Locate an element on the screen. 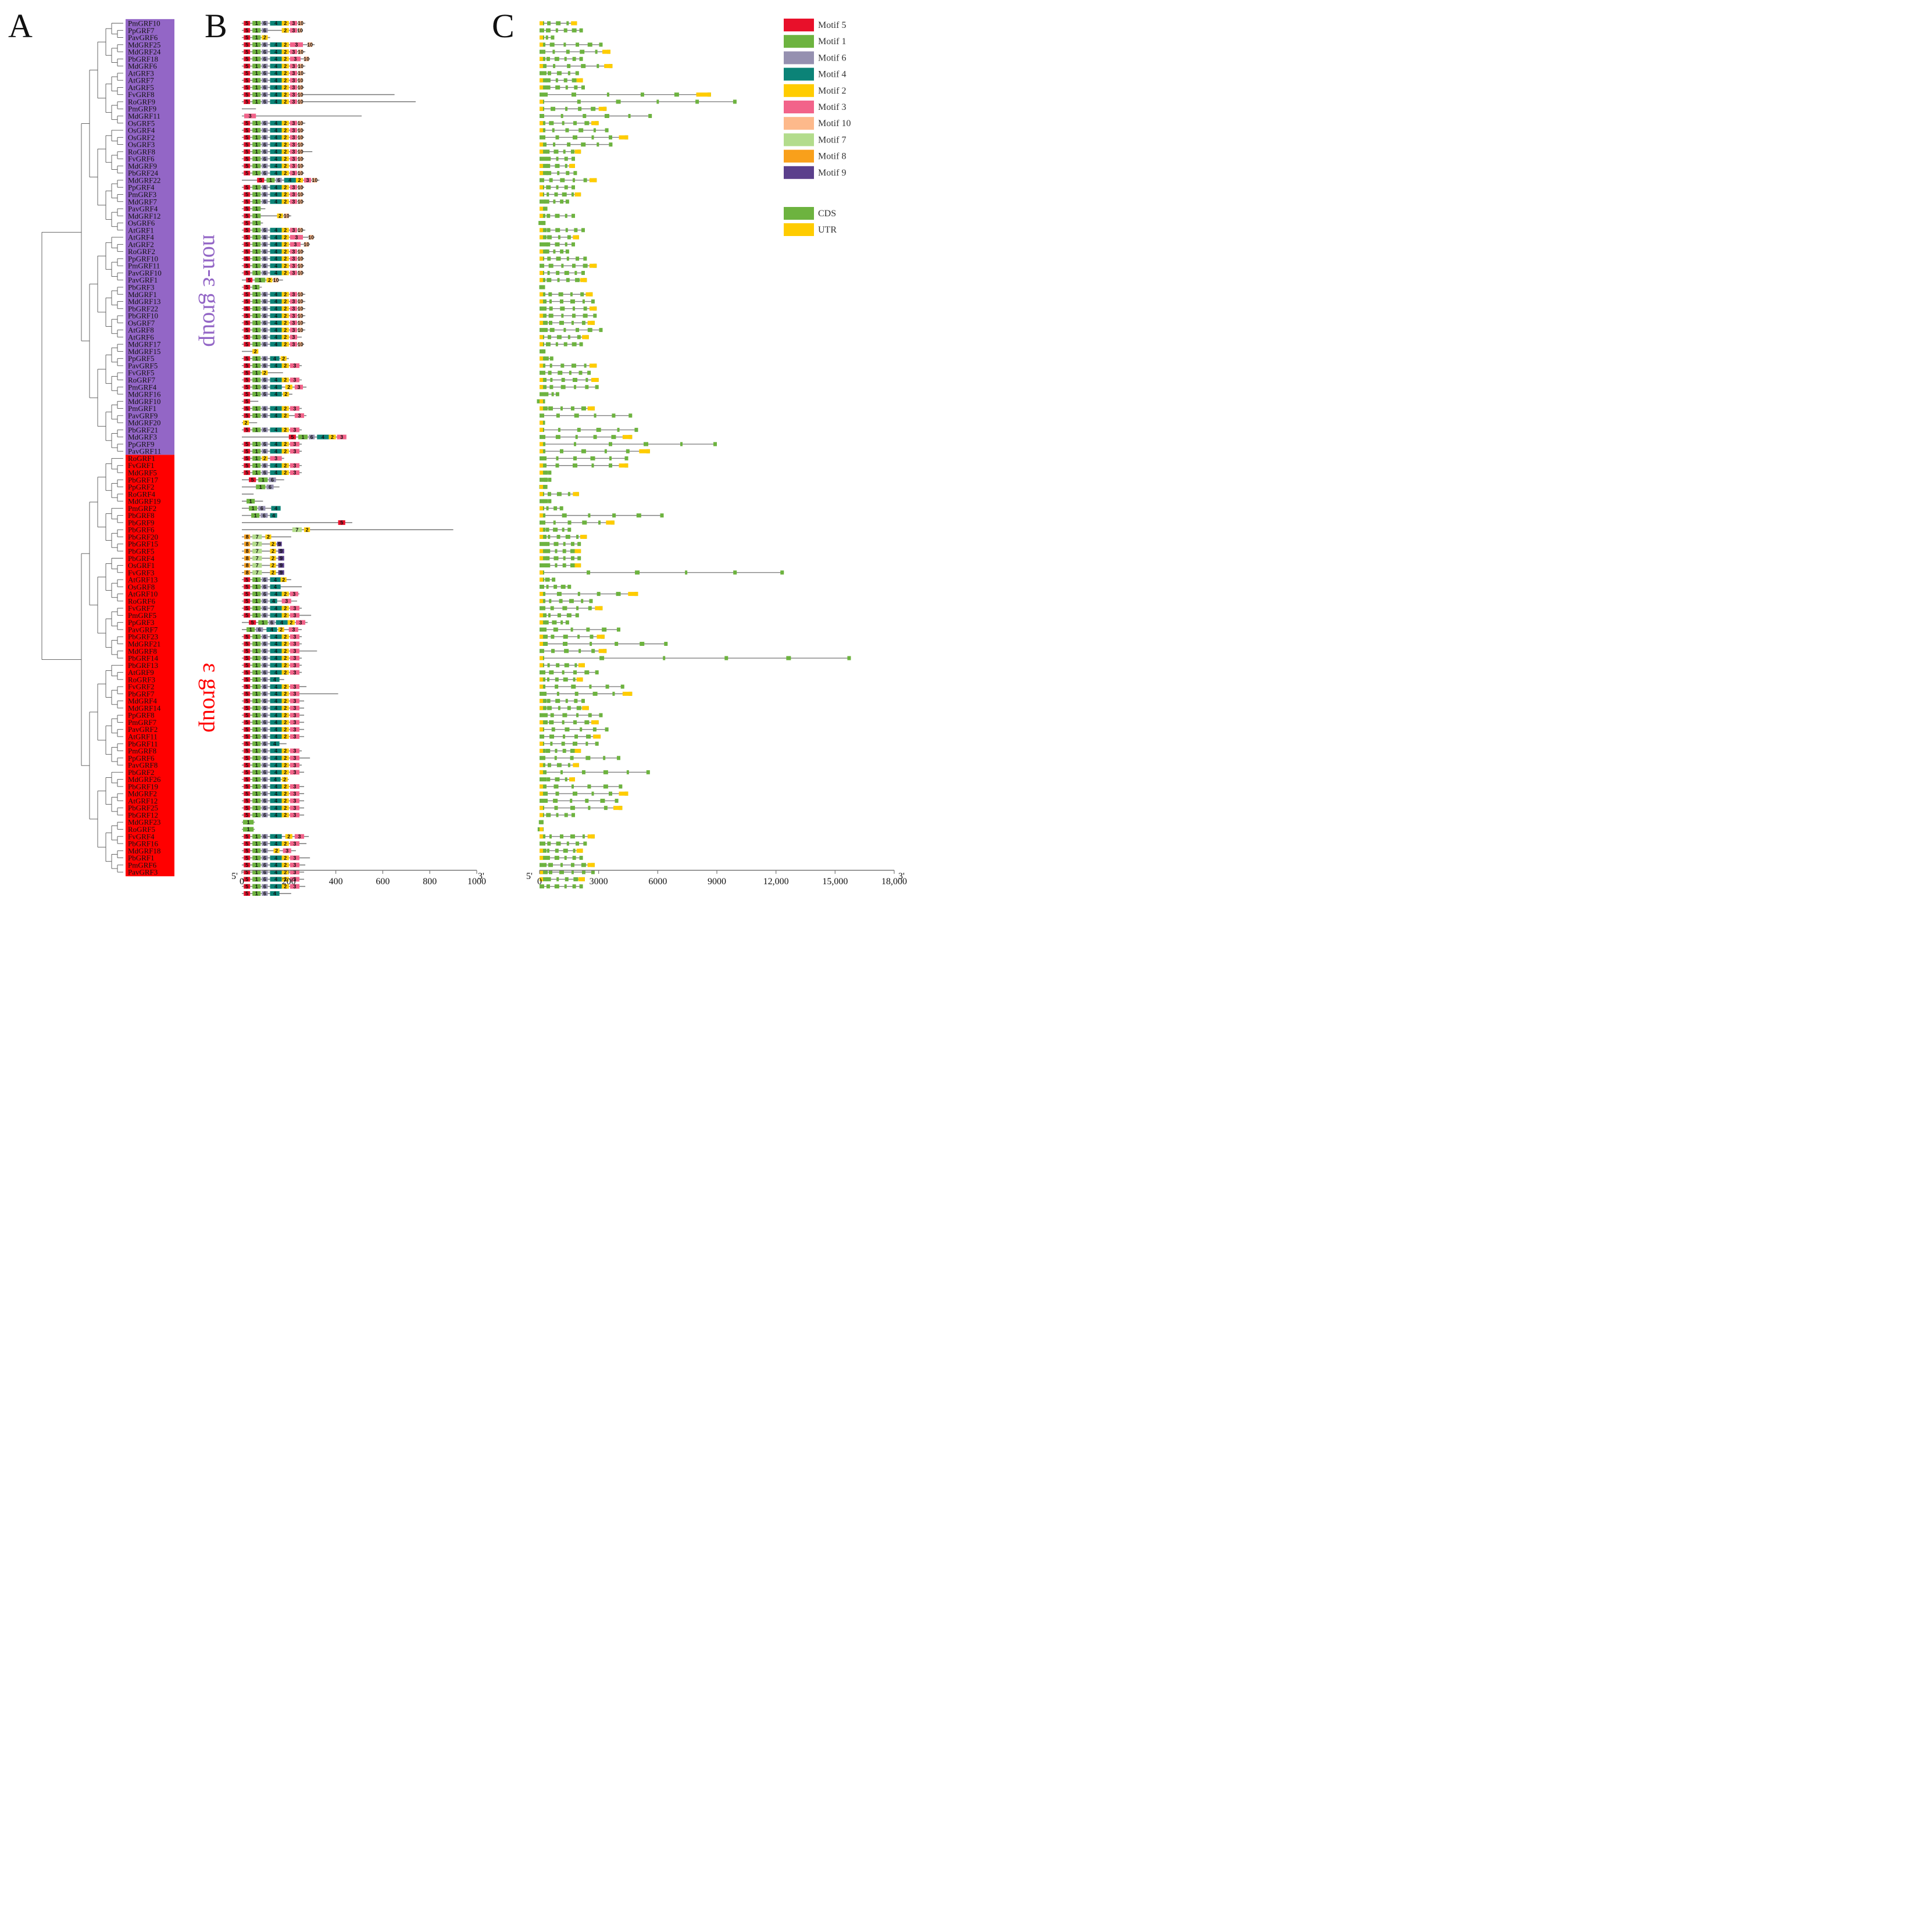 The height and width of the screenshot is (1915, 1932). gene-label: PmGRF3 is located at coordinates (142, 195).